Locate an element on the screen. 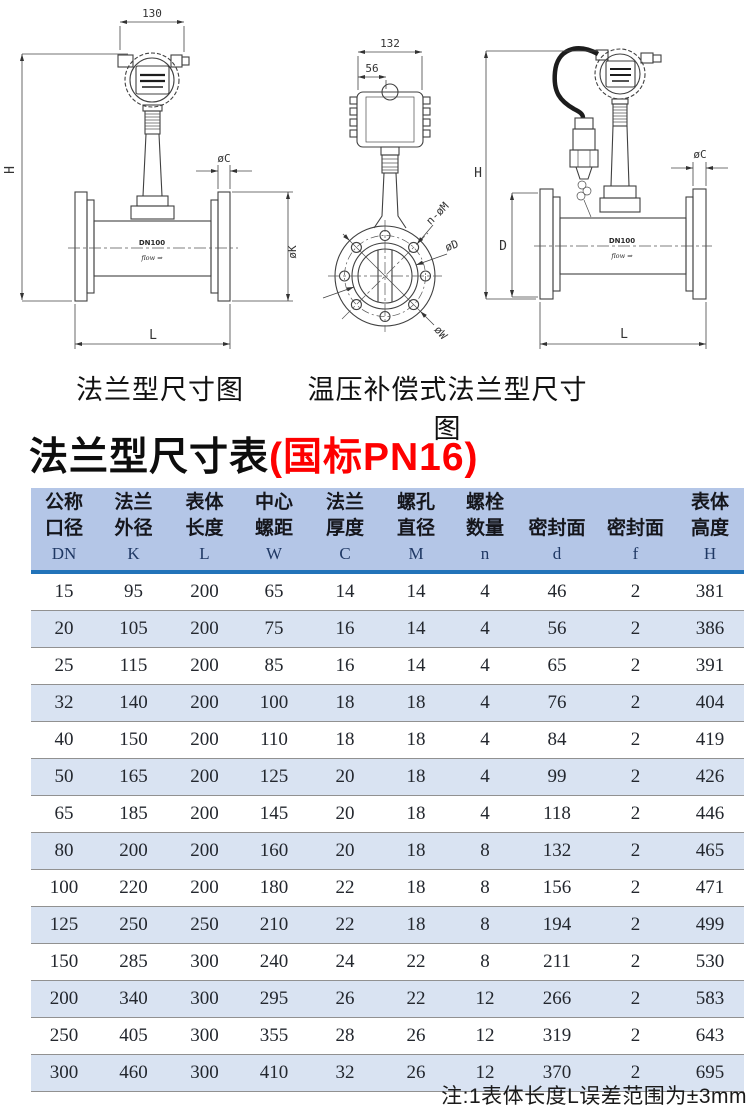 This screenshot has width=750, height=1110. table-cell: 319 is located at coordinates (557, 1036).